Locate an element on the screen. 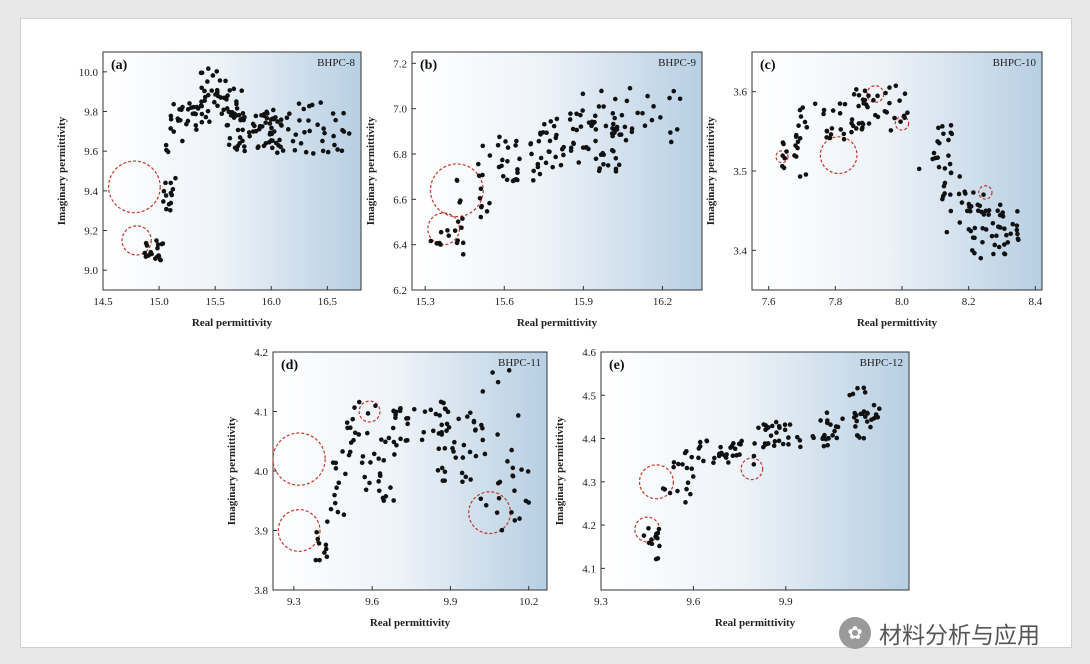 The image size is (1090, 664). x-tick-label: 7.6 is located at coordinates (769, 302).